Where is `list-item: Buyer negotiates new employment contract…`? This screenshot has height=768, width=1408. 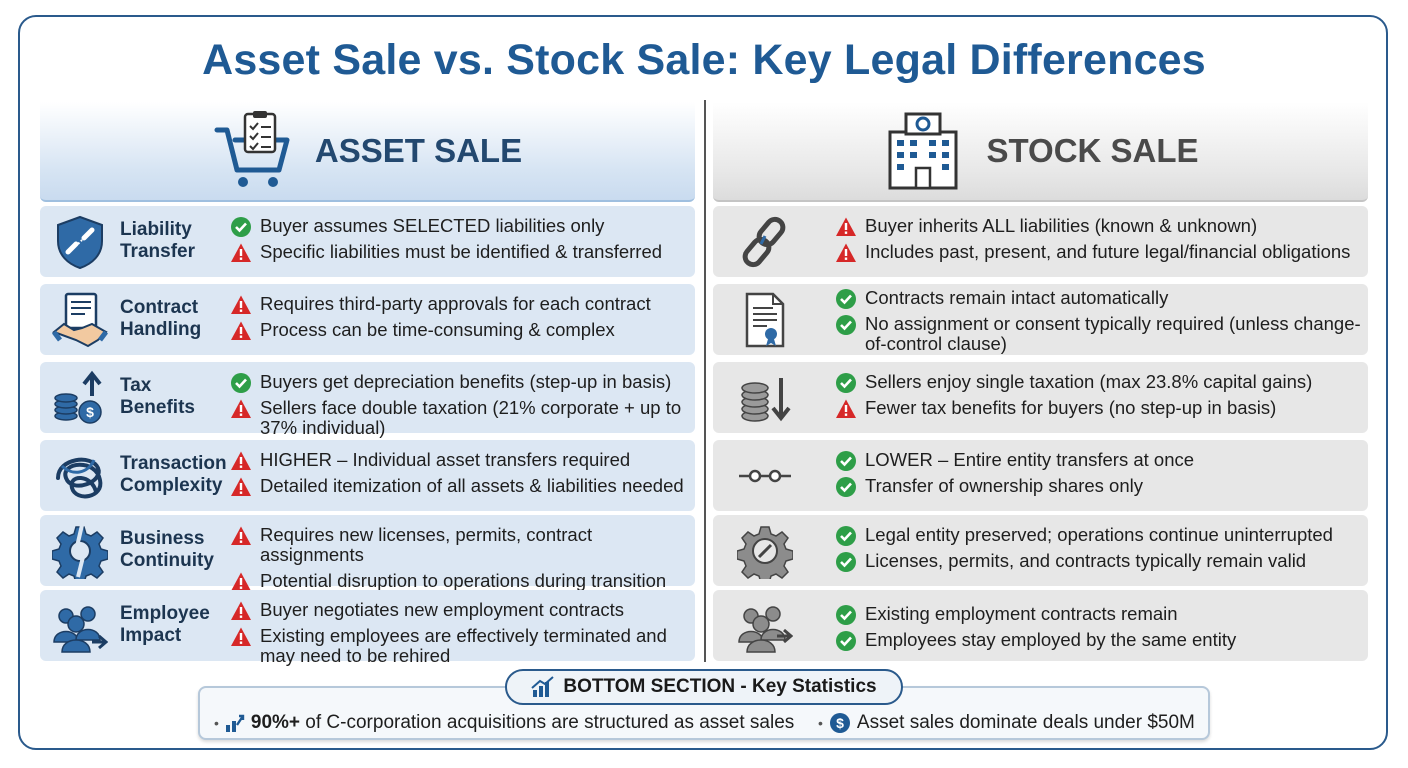 list-item: Buyer negotiates new employment contract… is located at coordinates (460, 610).